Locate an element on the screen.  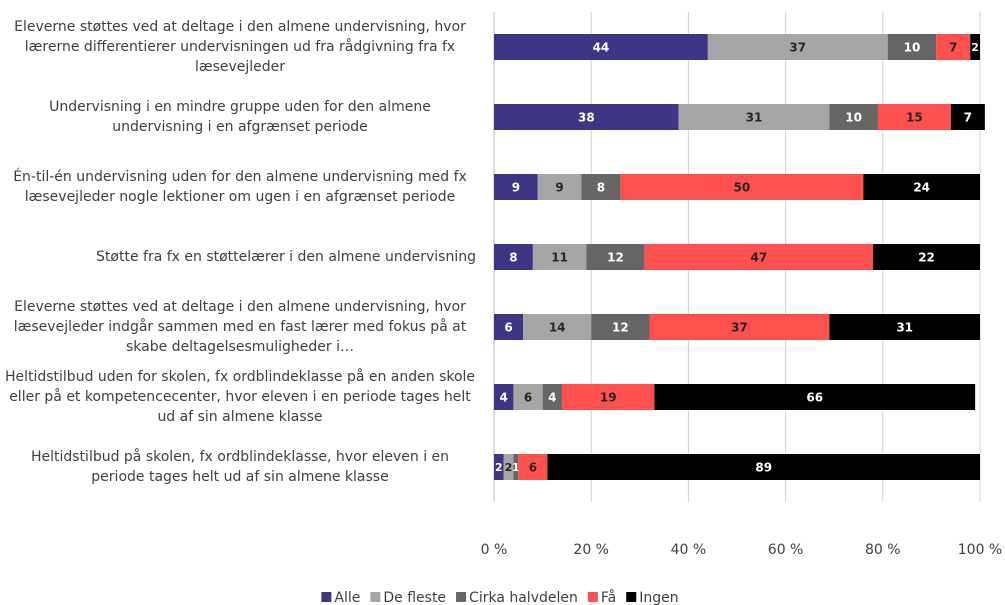
data-label: 38 is located at coordinates (586, 118).